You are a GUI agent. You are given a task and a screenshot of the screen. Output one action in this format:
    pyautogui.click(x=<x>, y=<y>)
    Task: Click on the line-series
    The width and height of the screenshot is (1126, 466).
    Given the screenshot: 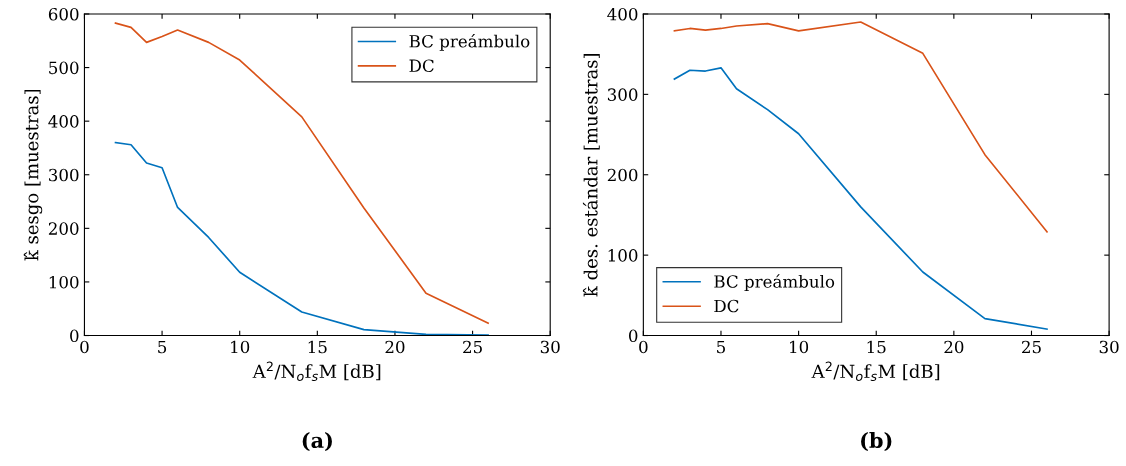 What is the action you would take?
    pyautogui.click(x=301, y=238)
    